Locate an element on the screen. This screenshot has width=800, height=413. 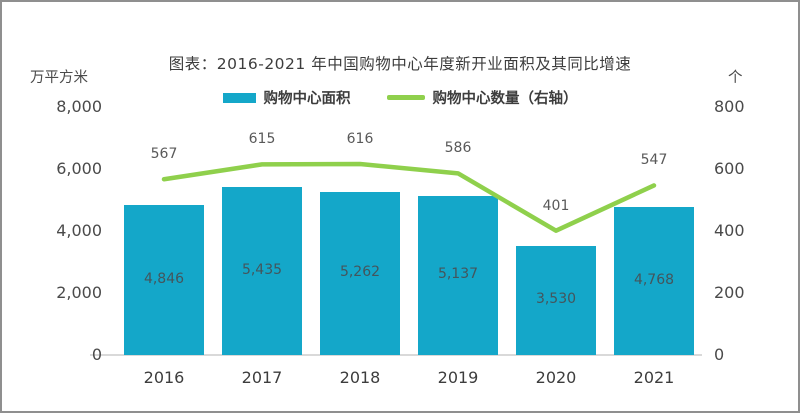
y-axis-tick-right: 800 is located at coordinates (729, 106).